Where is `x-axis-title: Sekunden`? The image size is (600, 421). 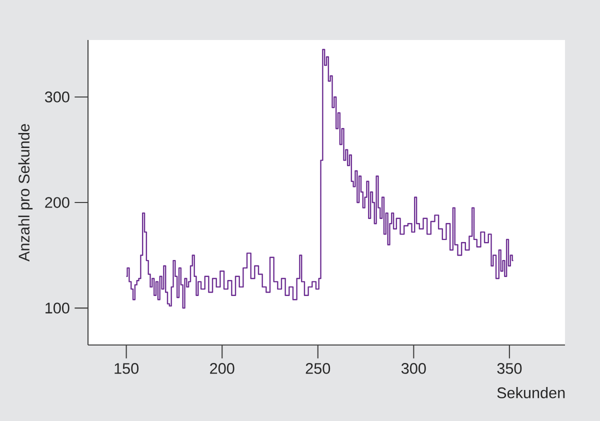
x-axis-title: Sekunden is located at coordinates (531, 392).